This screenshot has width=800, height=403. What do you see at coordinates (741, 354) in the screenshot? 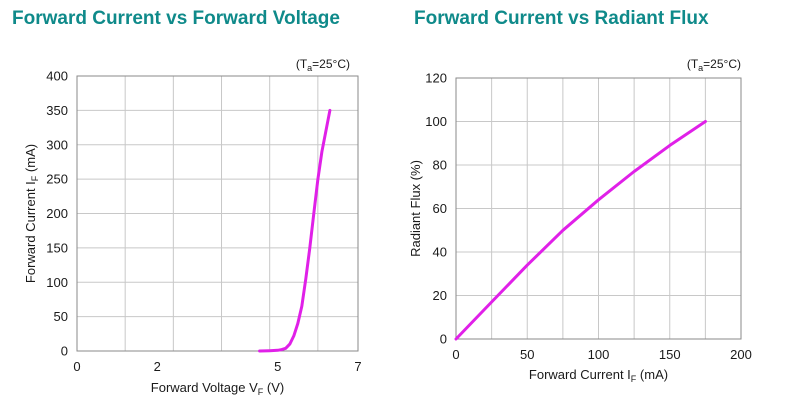
I see `chart2-x-tick-label: 200` at bounding box center [741, 354].